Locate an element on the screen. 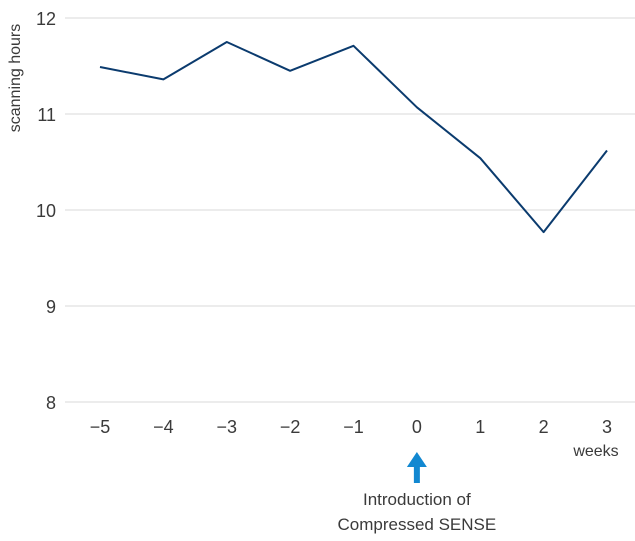 This screenshot has height=541, width=635. annotation-line-1: Introduction of is located at coordinates (417, 499).